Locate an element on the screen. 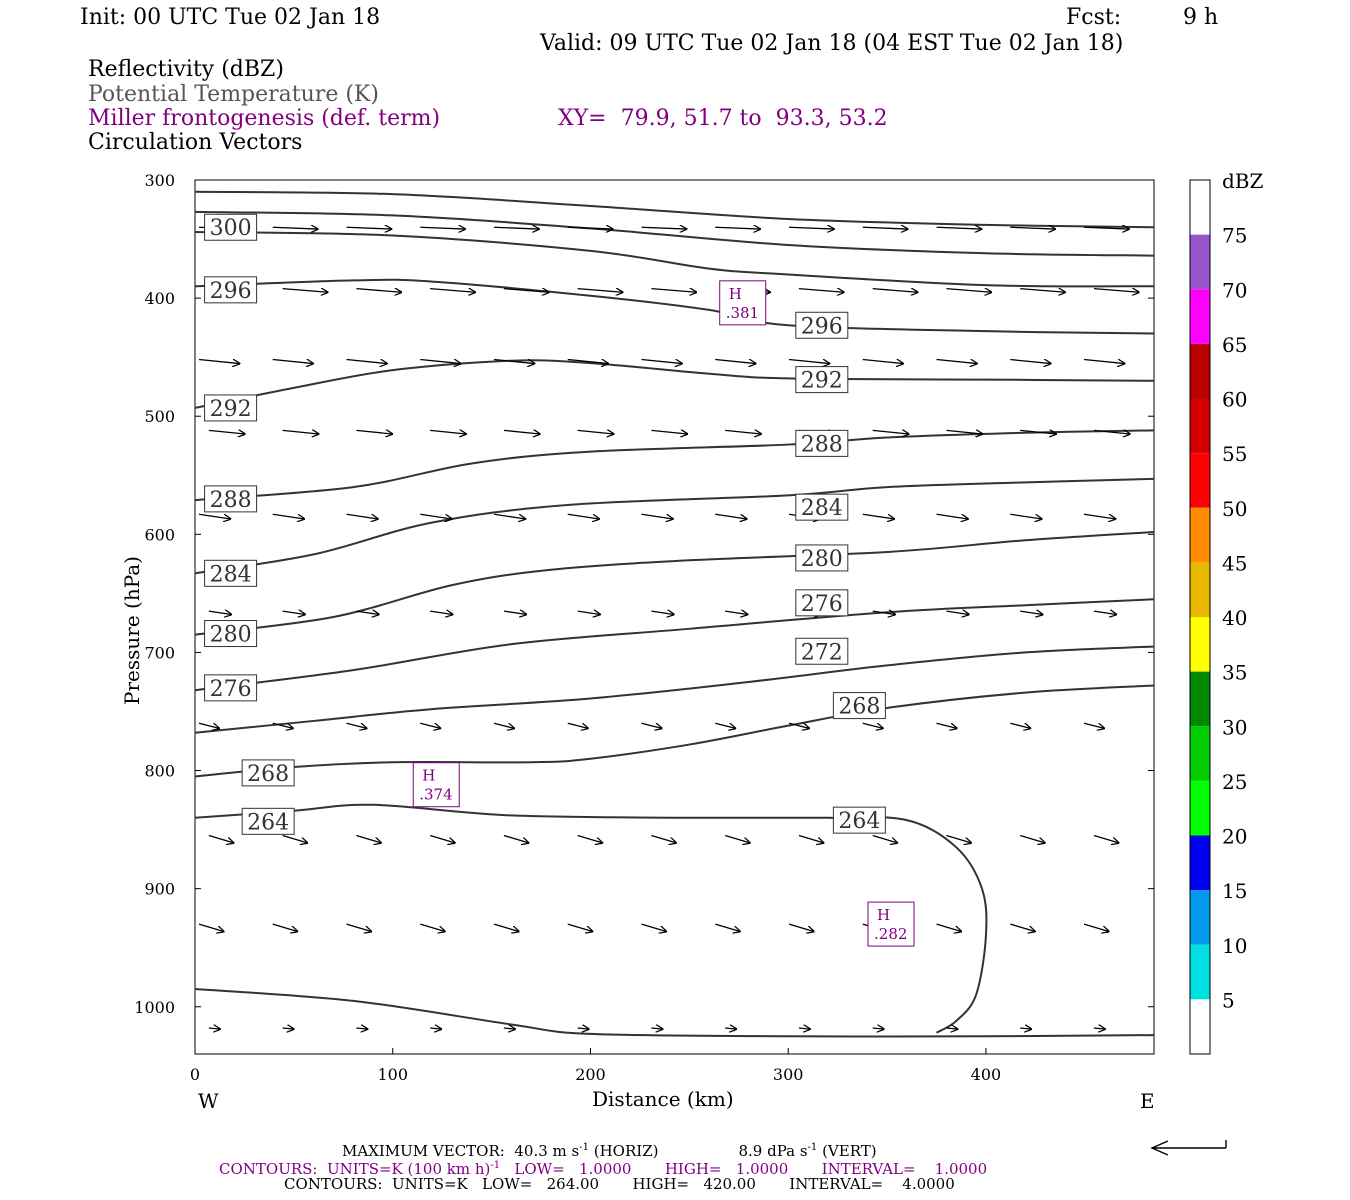  x-tick-label: 200 is located at coordinates (590, 1074).